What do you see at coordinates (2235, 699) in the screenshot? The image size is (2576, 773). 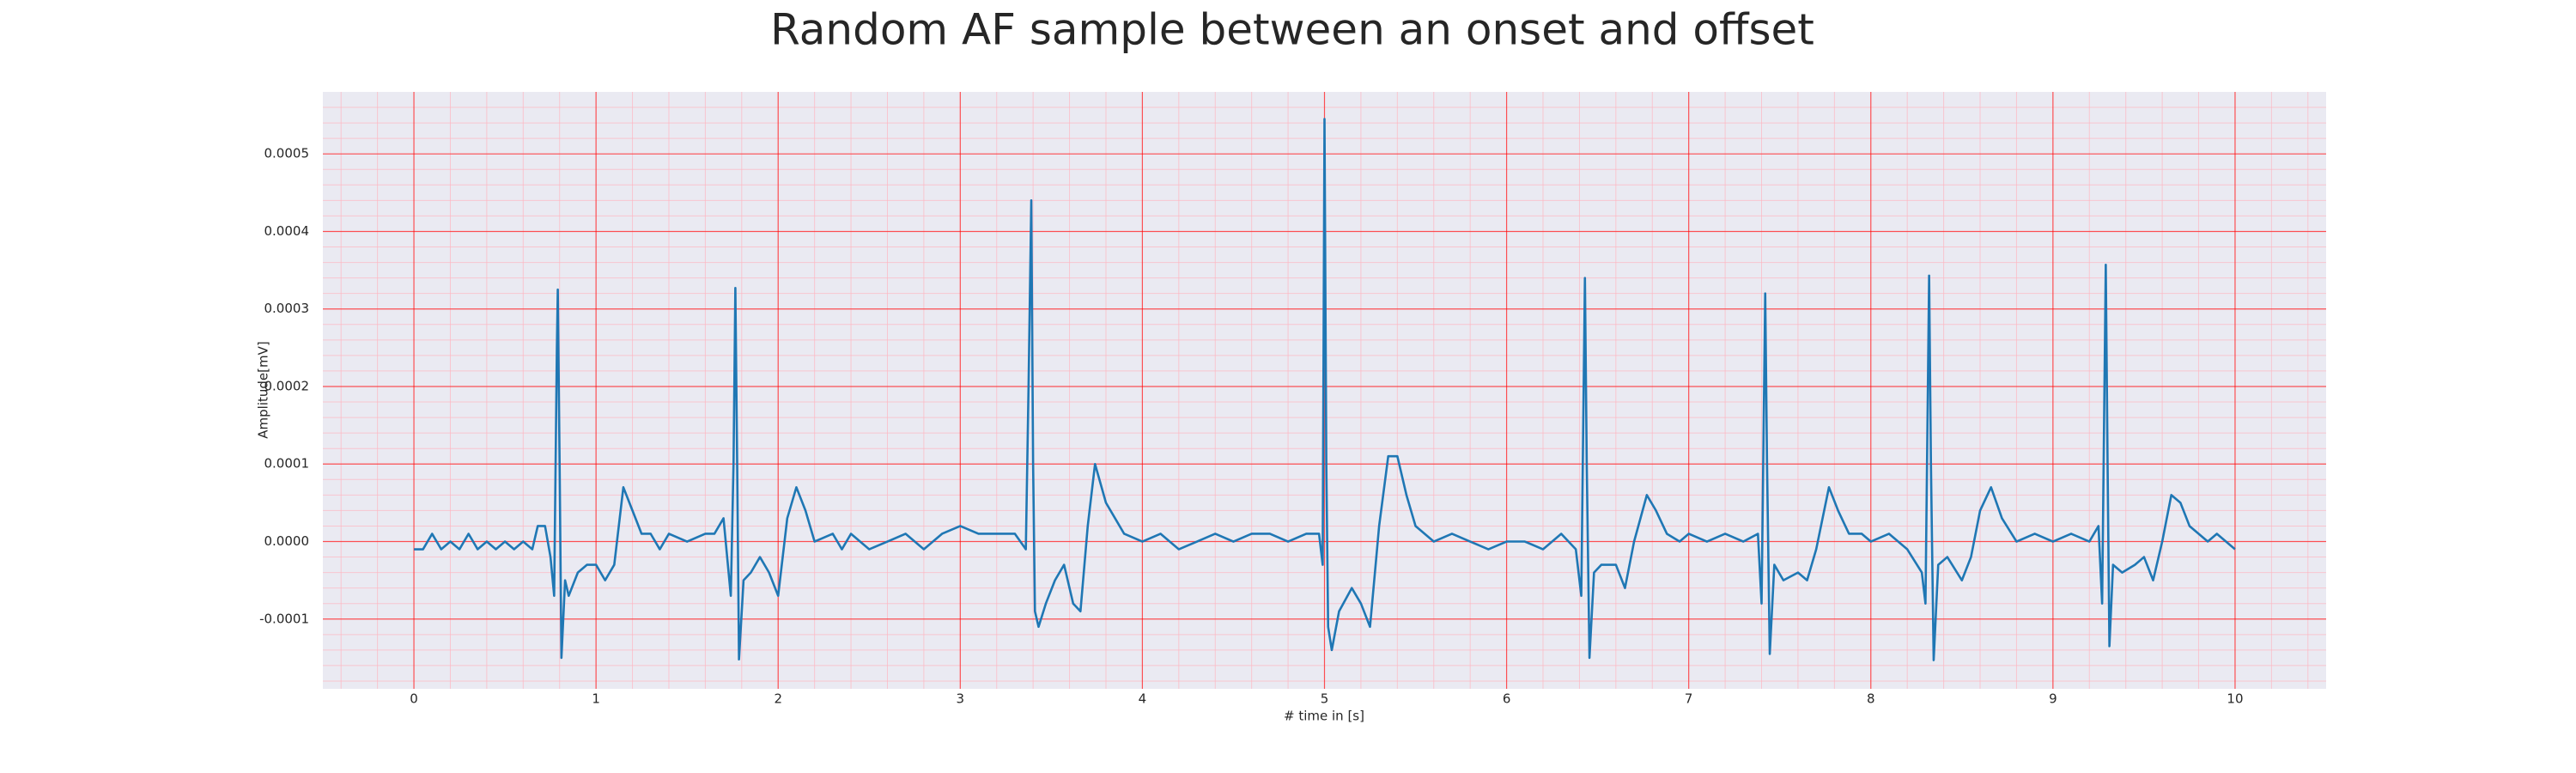 I see `x-tick-label: 10` at bounding box center [2235, 699].